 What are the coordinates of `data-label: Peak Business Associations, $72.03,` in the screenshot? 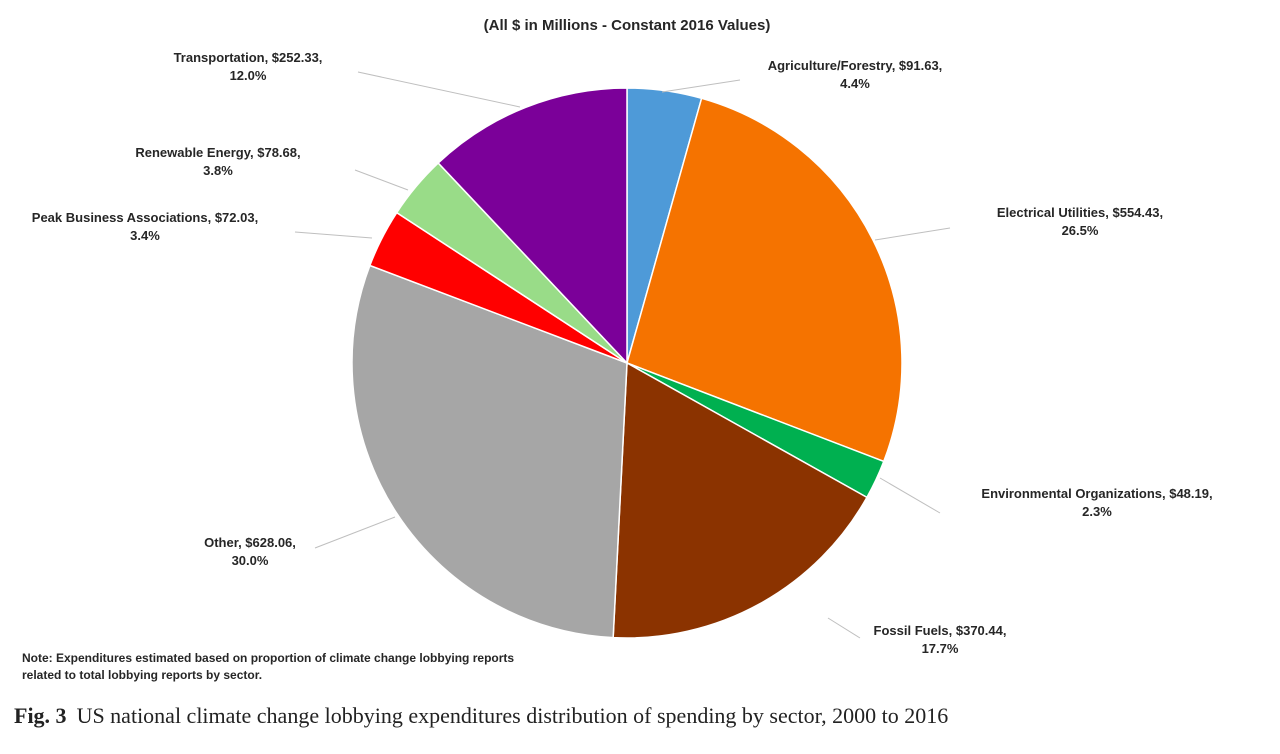 It's located at (145, 217).